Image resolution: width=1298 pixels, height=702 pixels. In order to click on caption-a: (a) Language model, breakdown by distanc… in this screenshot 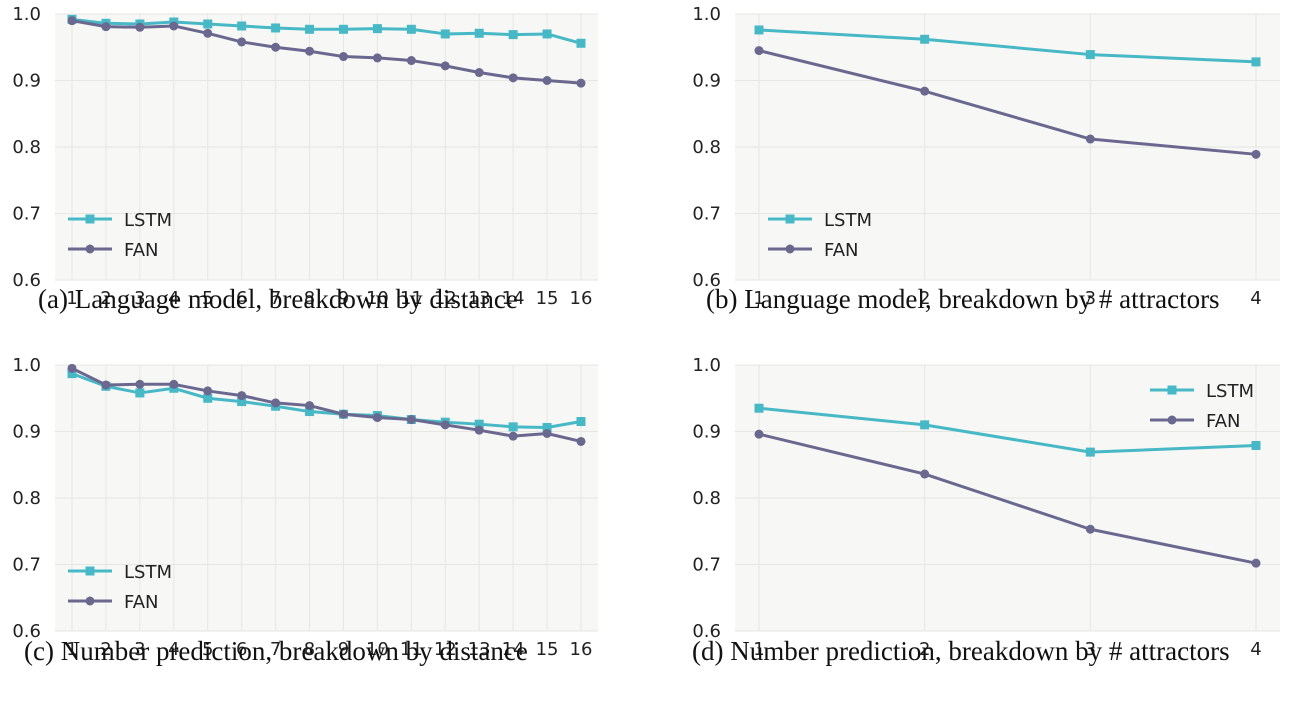, I will do `click(278, 299)`.